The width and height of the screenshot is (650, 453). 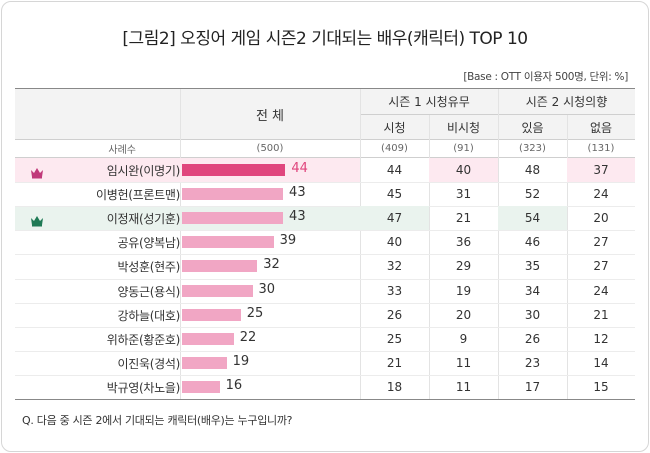 I want to click on divider-group, so click(x=498, y=244).